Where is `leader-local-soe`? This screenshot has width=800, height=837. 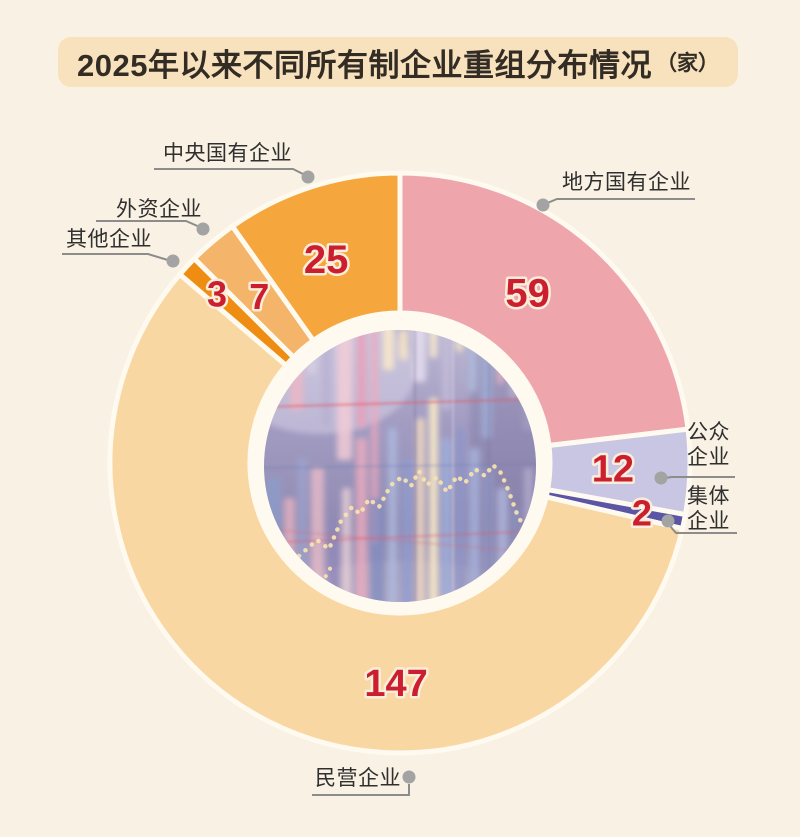 leader-local-soe is located at coordinates (615, 205).